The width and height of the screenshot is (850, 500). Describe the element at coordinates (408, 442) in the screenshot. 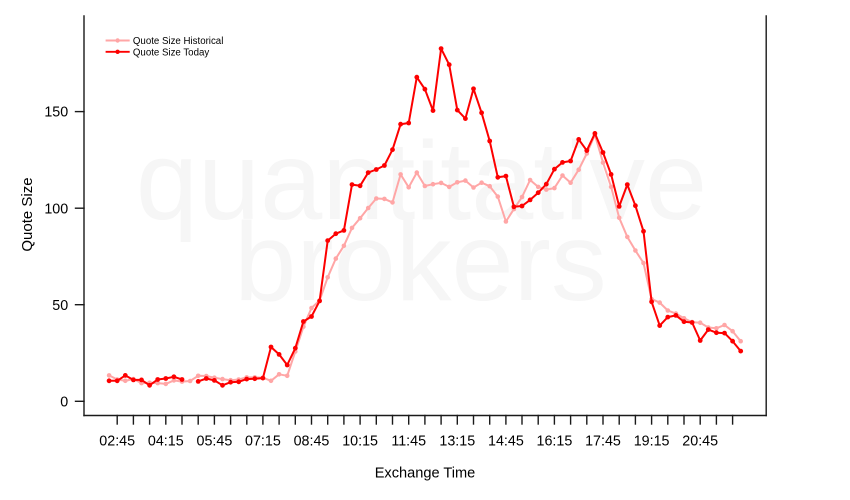

I see `svg-text: 11:45` at that location.